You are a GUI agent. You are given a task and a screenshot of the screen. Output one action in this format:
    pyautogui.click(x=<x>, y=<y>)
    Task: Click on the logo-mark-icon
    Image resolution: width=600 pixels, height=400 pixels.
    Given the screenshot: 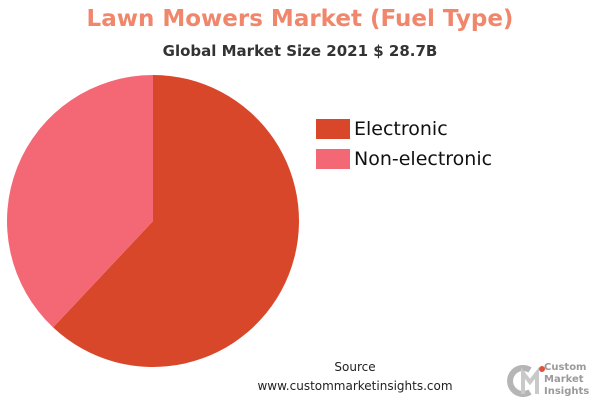 What is the action you would take?
    pyautogui.click(x=526, y=381)
    